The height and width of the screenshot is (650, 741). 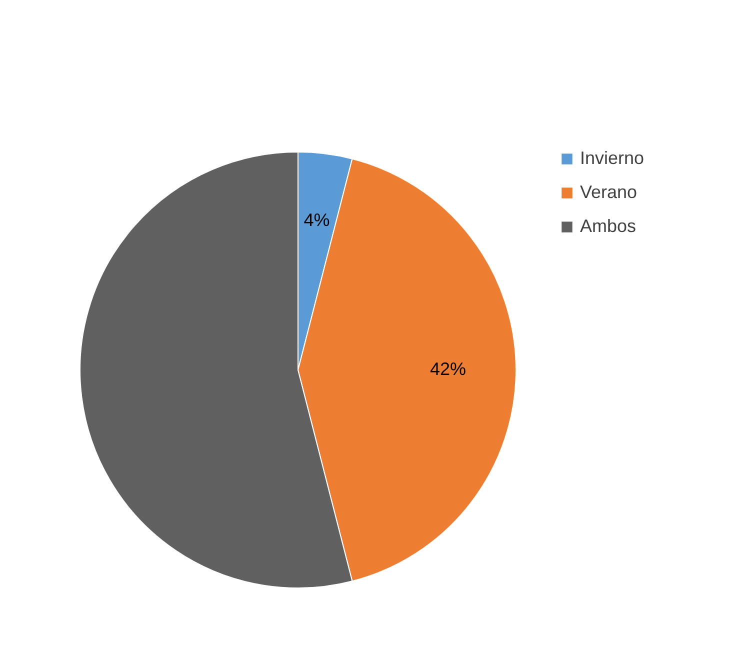 What do you see at coordinates (317, 220) in the screenshot?
I see `data-label: 4%` at bounding box center [317, 220].